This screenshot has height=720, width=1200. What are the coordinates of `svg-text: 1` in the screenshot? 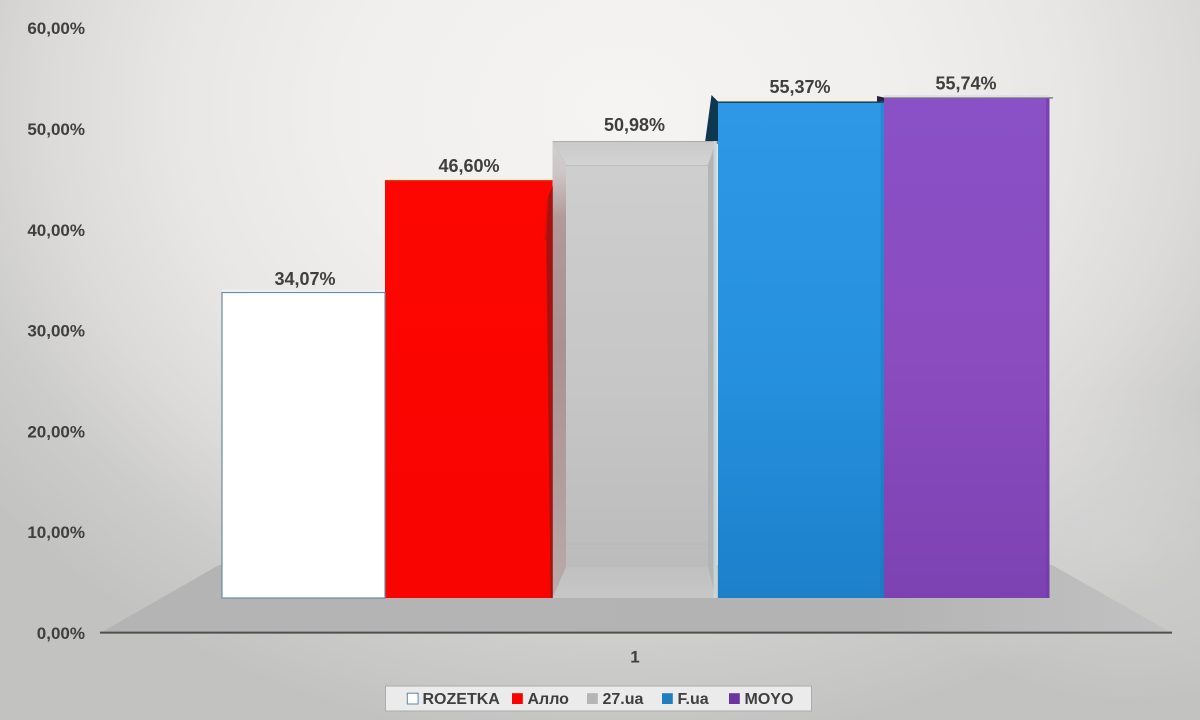 It's located at (634, 657).